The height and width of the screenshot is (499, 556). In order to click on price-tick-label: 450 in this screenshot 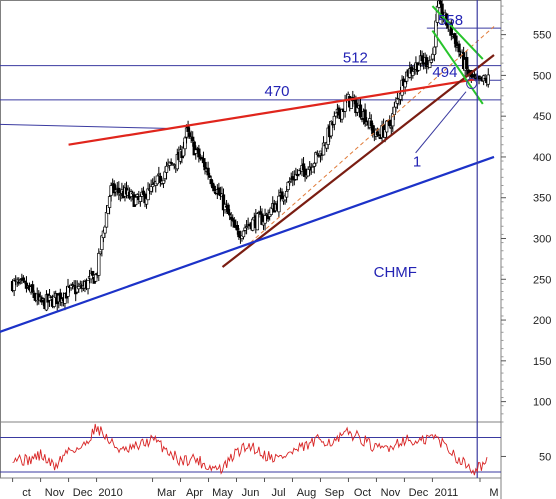, I will do `click(542, 117)`.